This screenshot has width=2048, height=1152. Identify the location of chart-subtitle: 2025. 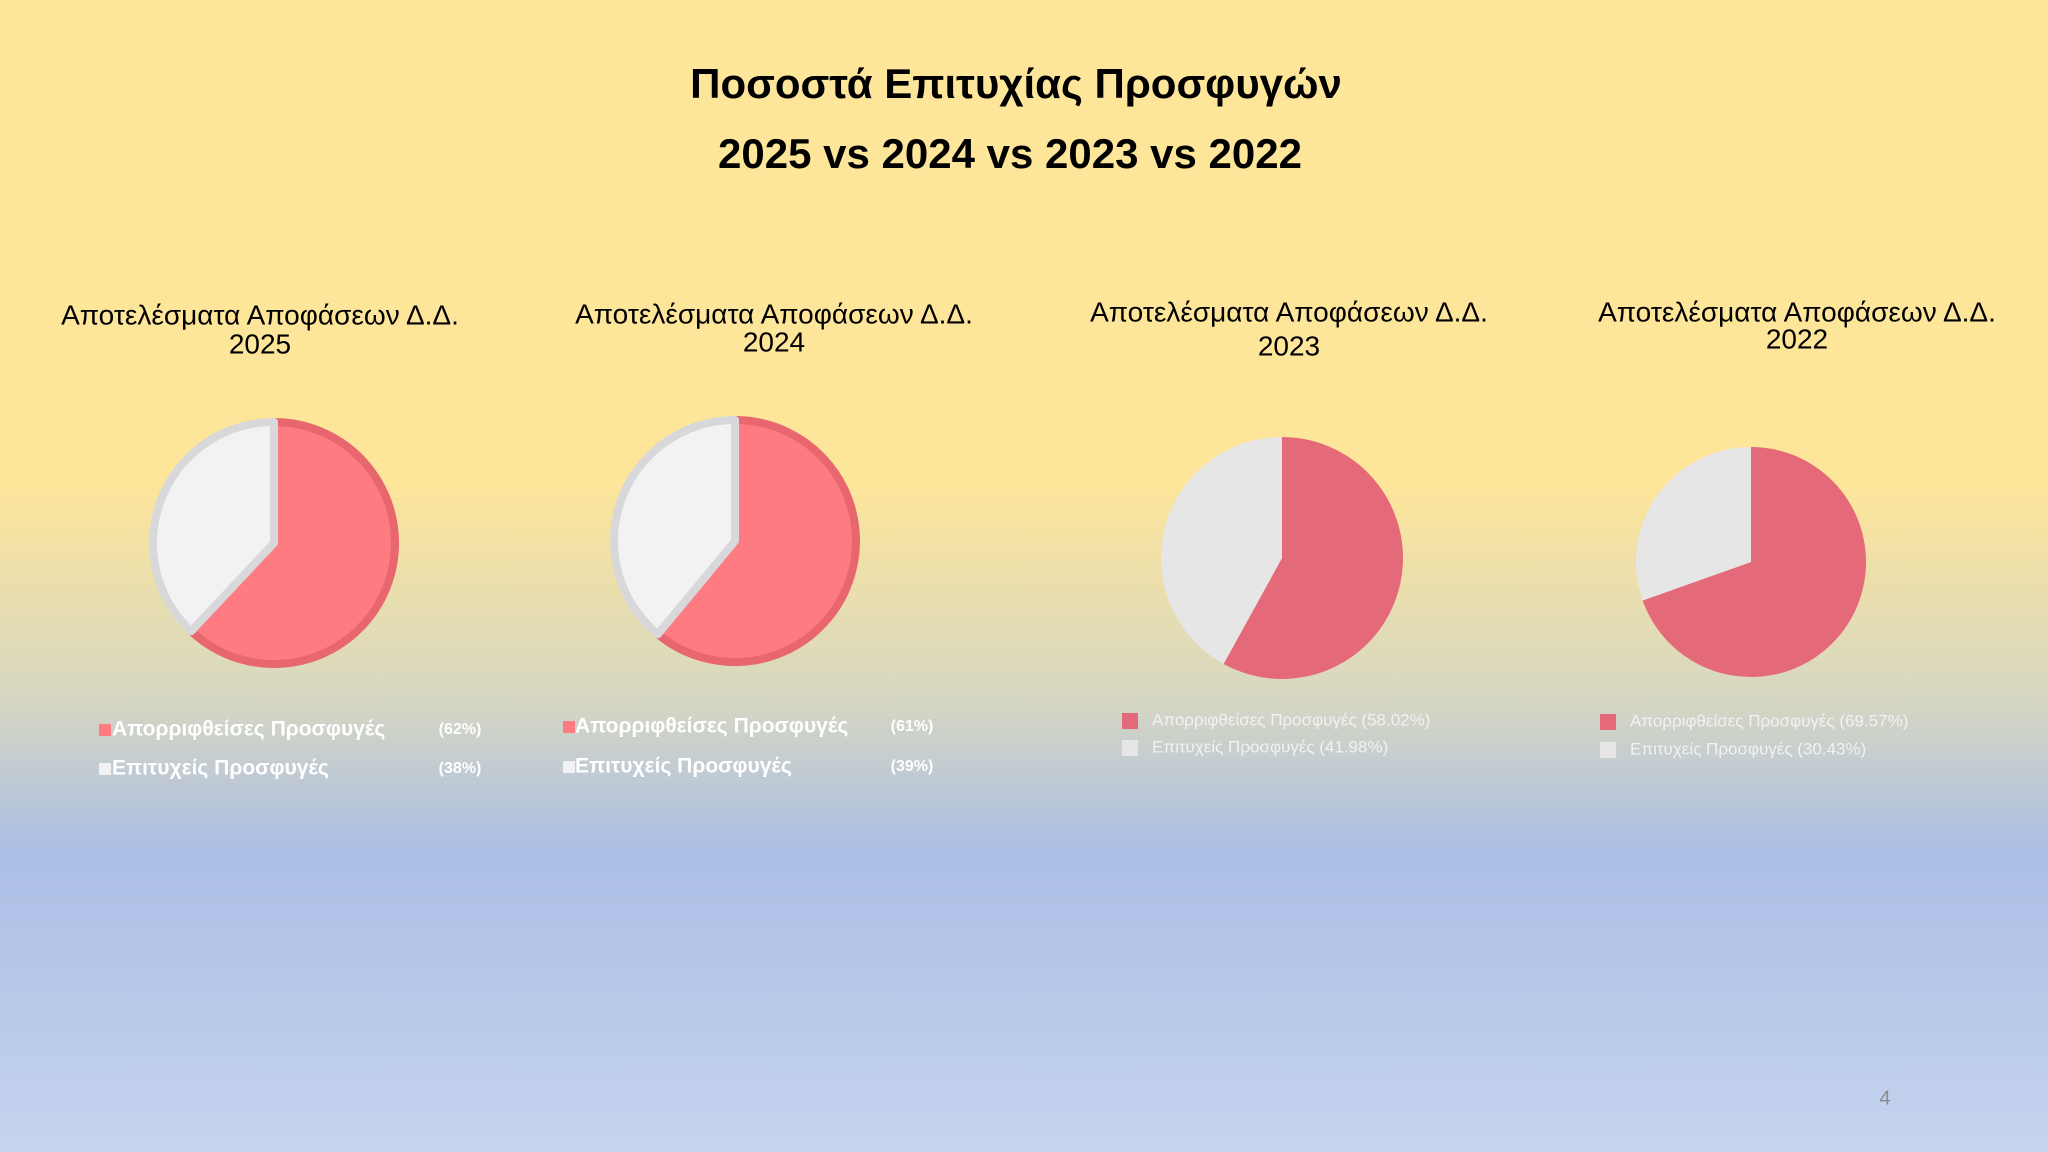
(260, 343).